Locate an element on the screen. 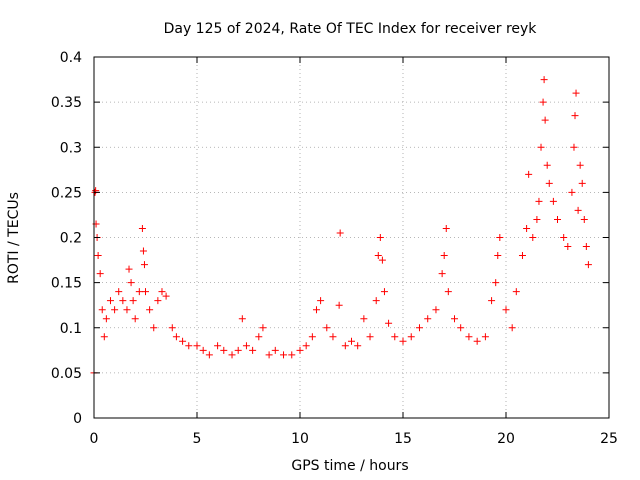 Image resolution: width=640 pixels, height=480 pixels. x-tick-labels: 0 5 10 15 20 25 is located at coordinates (354, 439).